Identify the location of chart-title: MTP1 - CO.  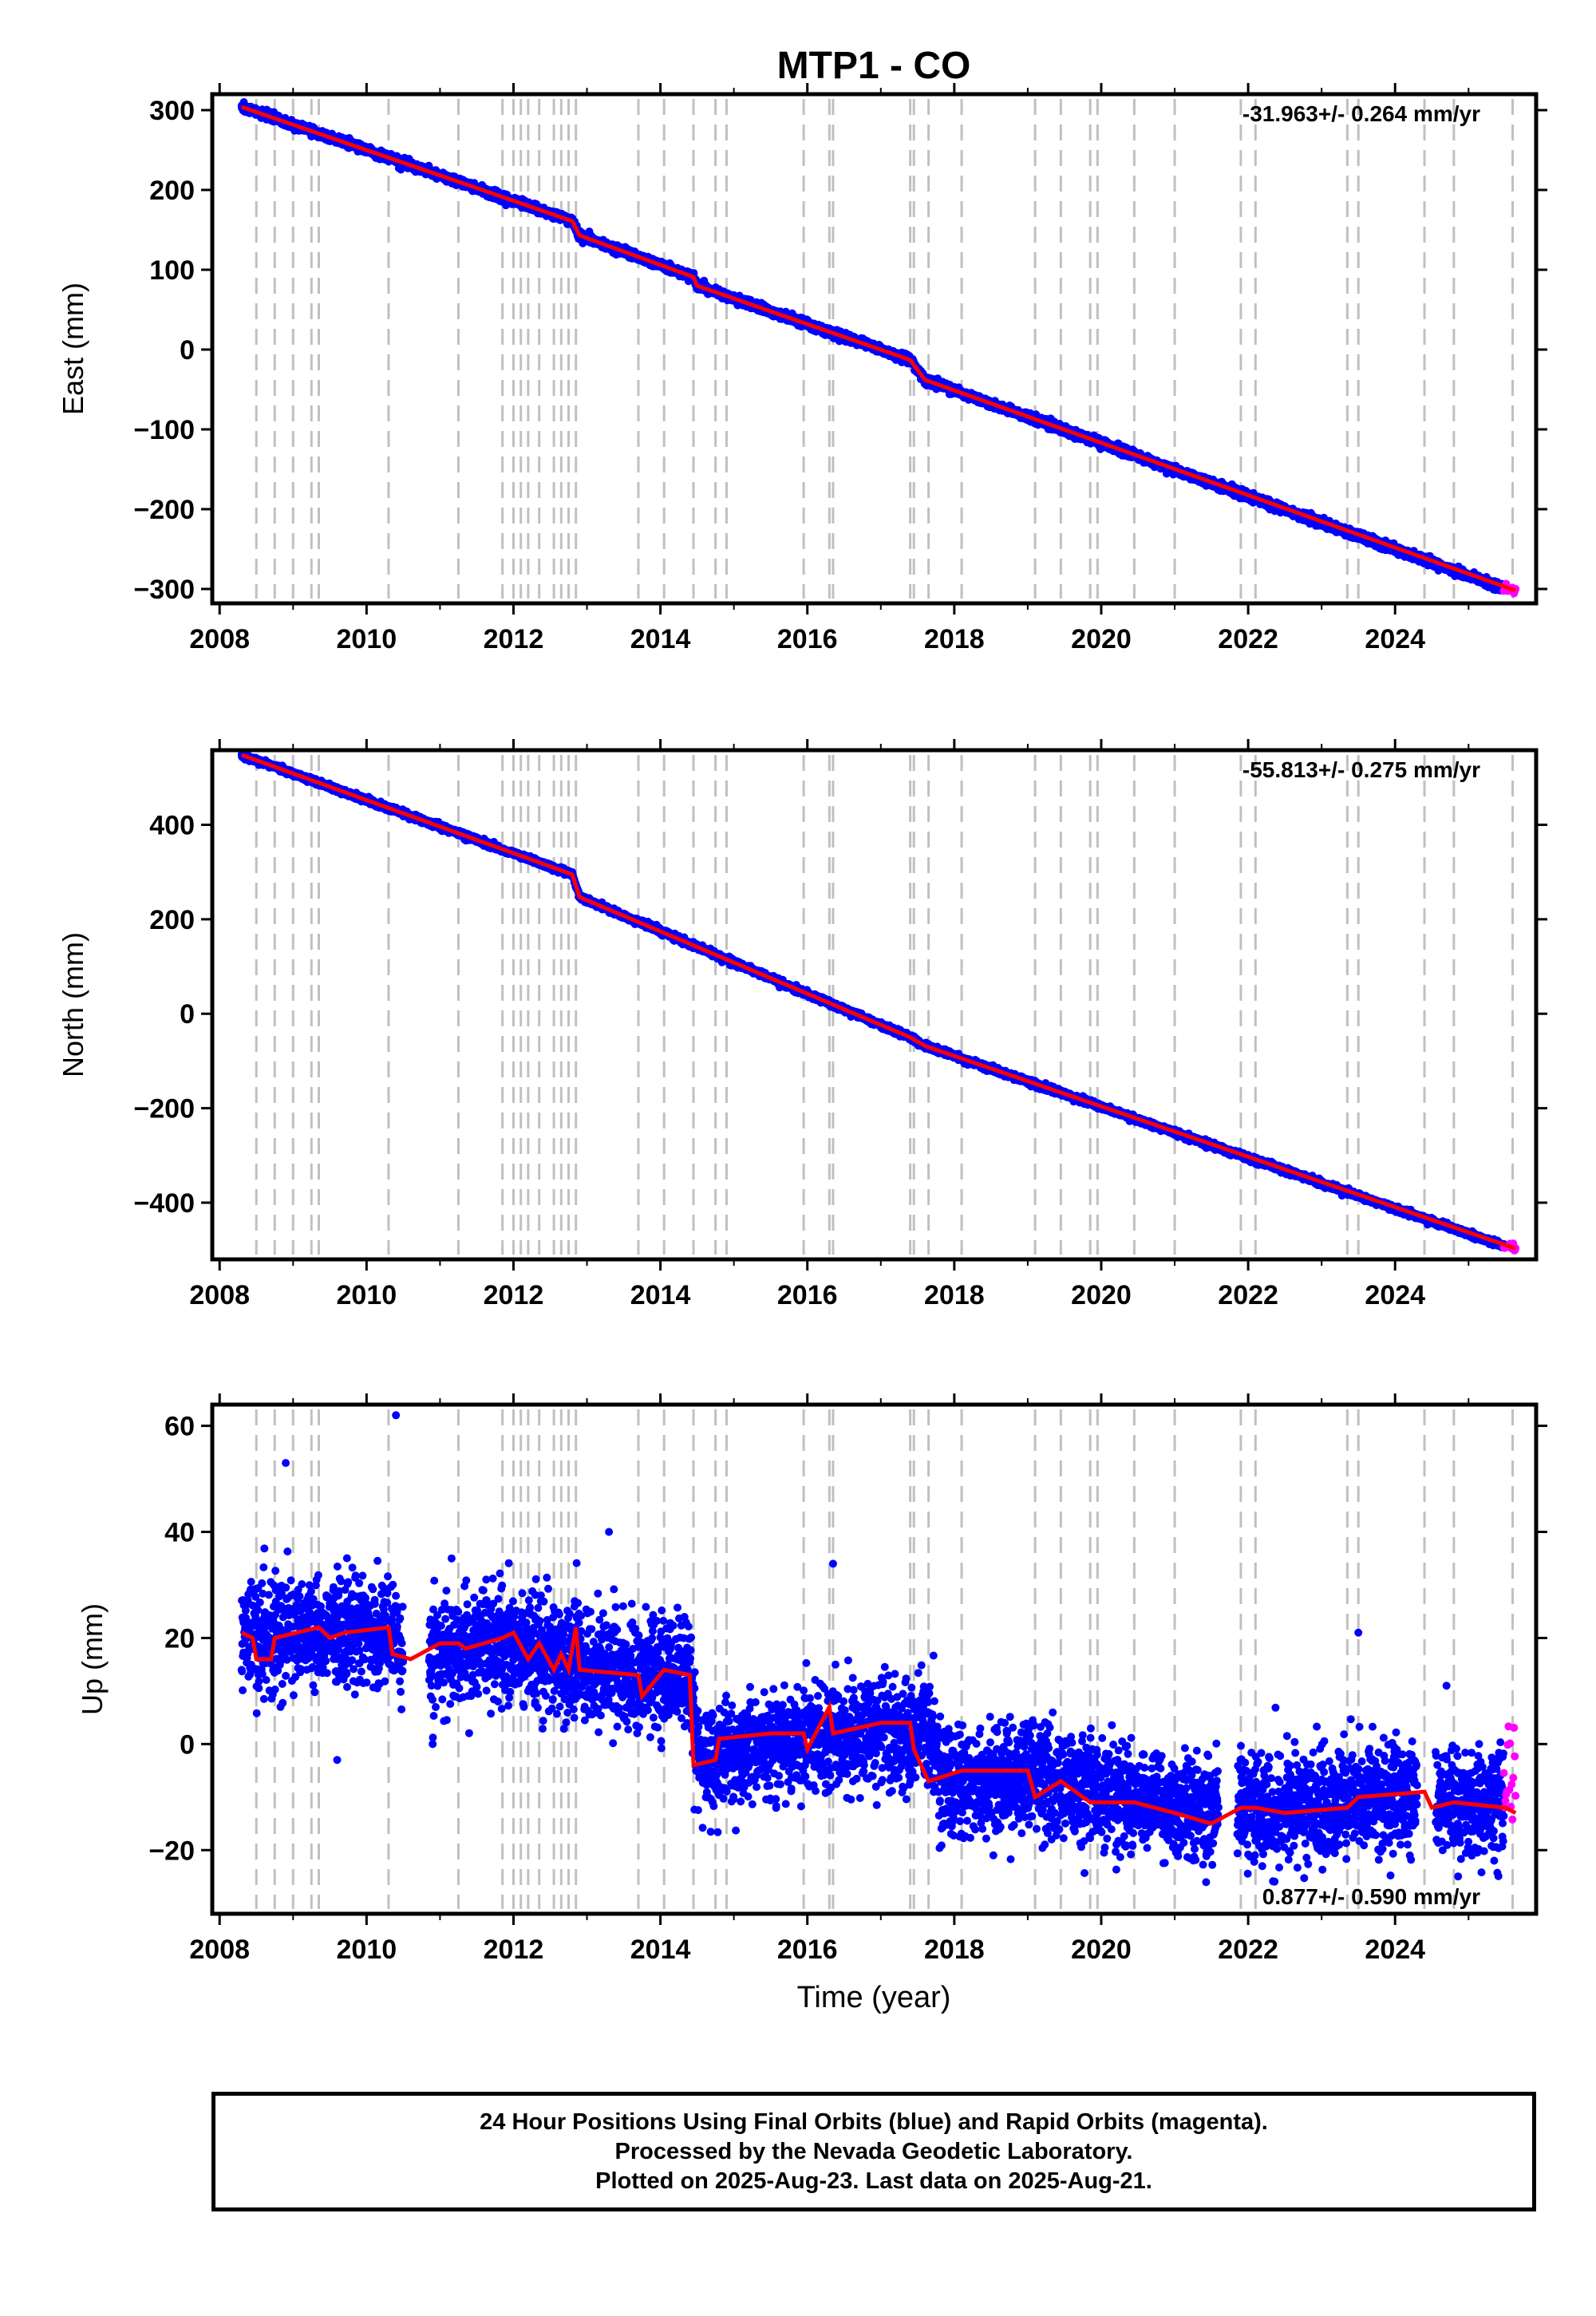
(874, 66).